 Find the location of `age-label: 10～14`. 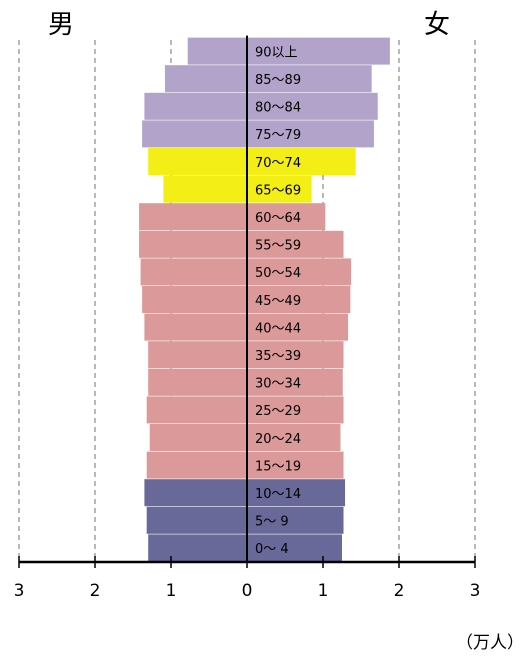

age-label: 10～14 is located at coordinates (278, 494).